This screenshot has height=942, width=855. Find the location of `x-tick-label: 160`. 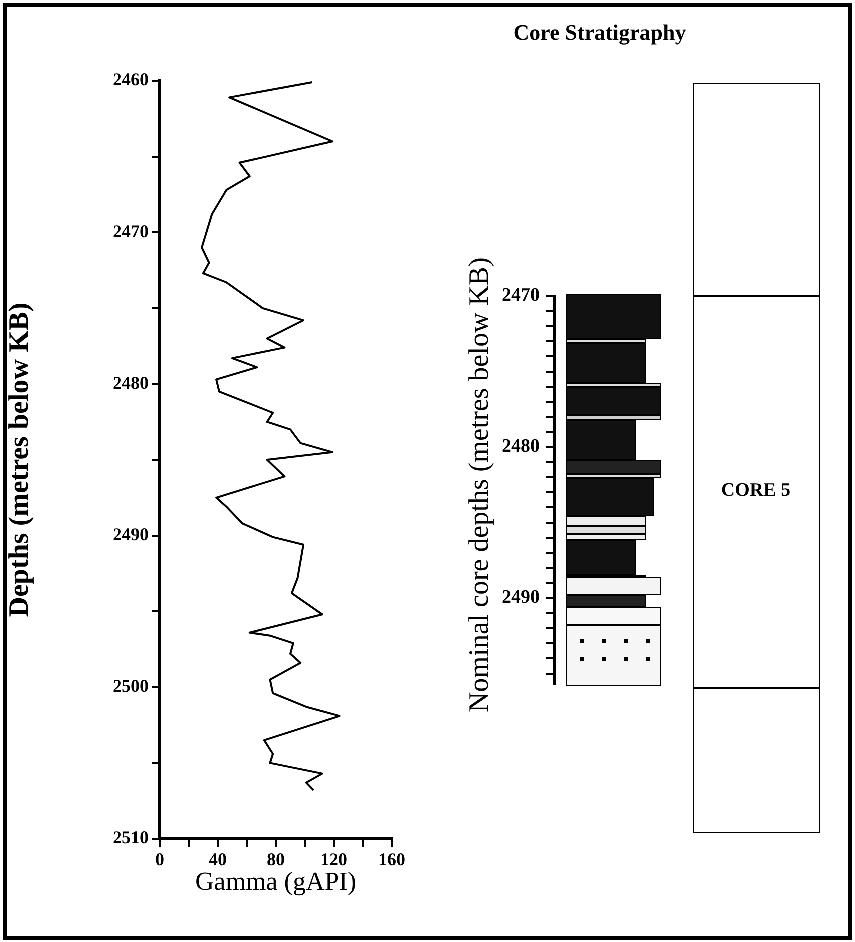

x-tick-label: 160 is located at coordinates (392, 859).